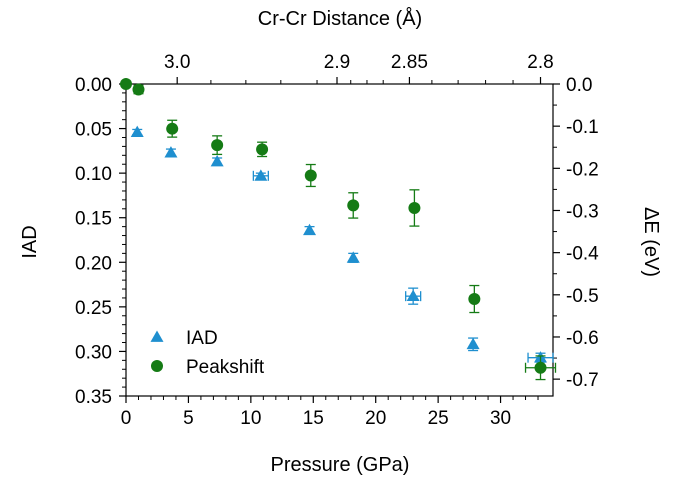 The height and width of the screenshot is (479, 685). I want to click on y2-tick-label: -0.2, so click(582, 169).